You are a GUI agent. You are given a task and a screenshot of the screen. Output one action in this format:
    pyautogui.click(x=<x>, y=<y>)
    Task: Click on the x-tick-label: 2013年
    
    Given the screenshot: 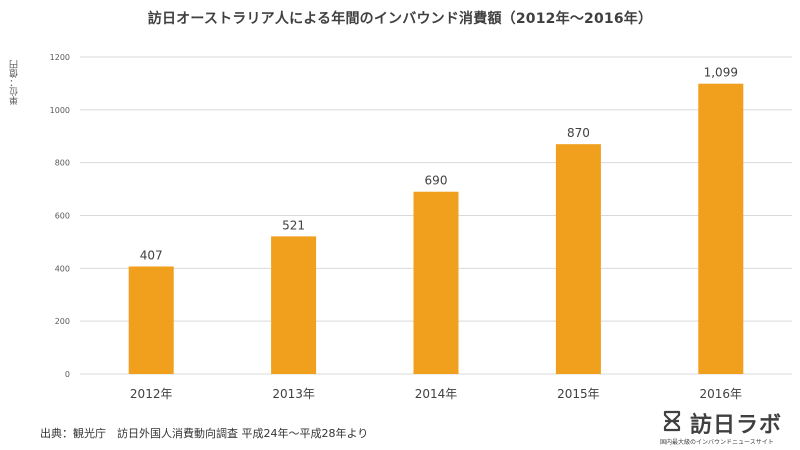 What is the action you would take?
    pyautogui.click(x=293, y=394)
    